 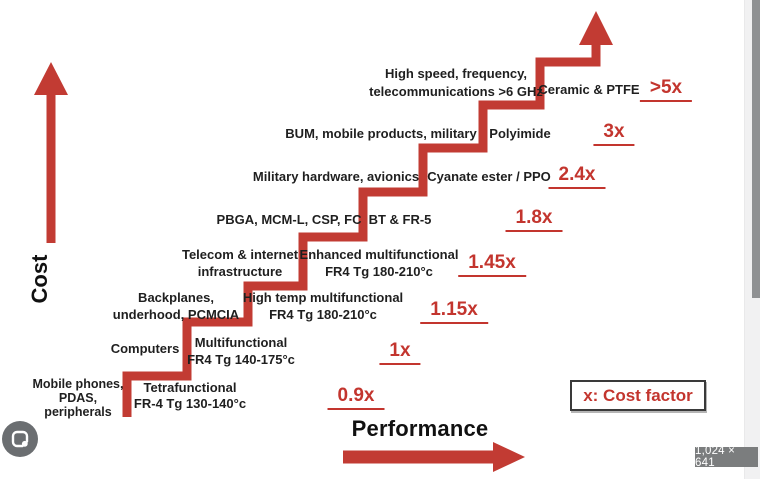 I want to click on performance-axis-label: Performance, so click(x=420, y=428).